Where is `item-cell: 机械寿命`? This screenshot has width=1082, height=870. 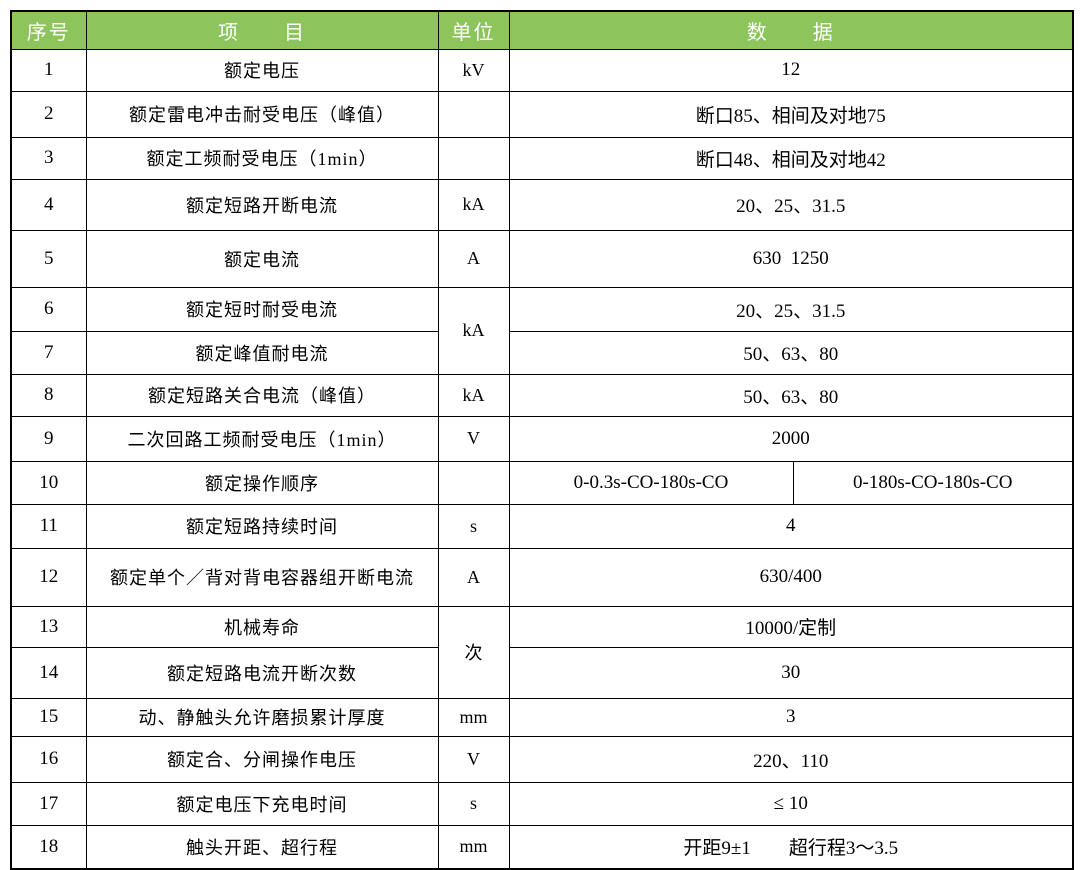 item-cell: 机械寿命 is located at coordinates (262, 626).